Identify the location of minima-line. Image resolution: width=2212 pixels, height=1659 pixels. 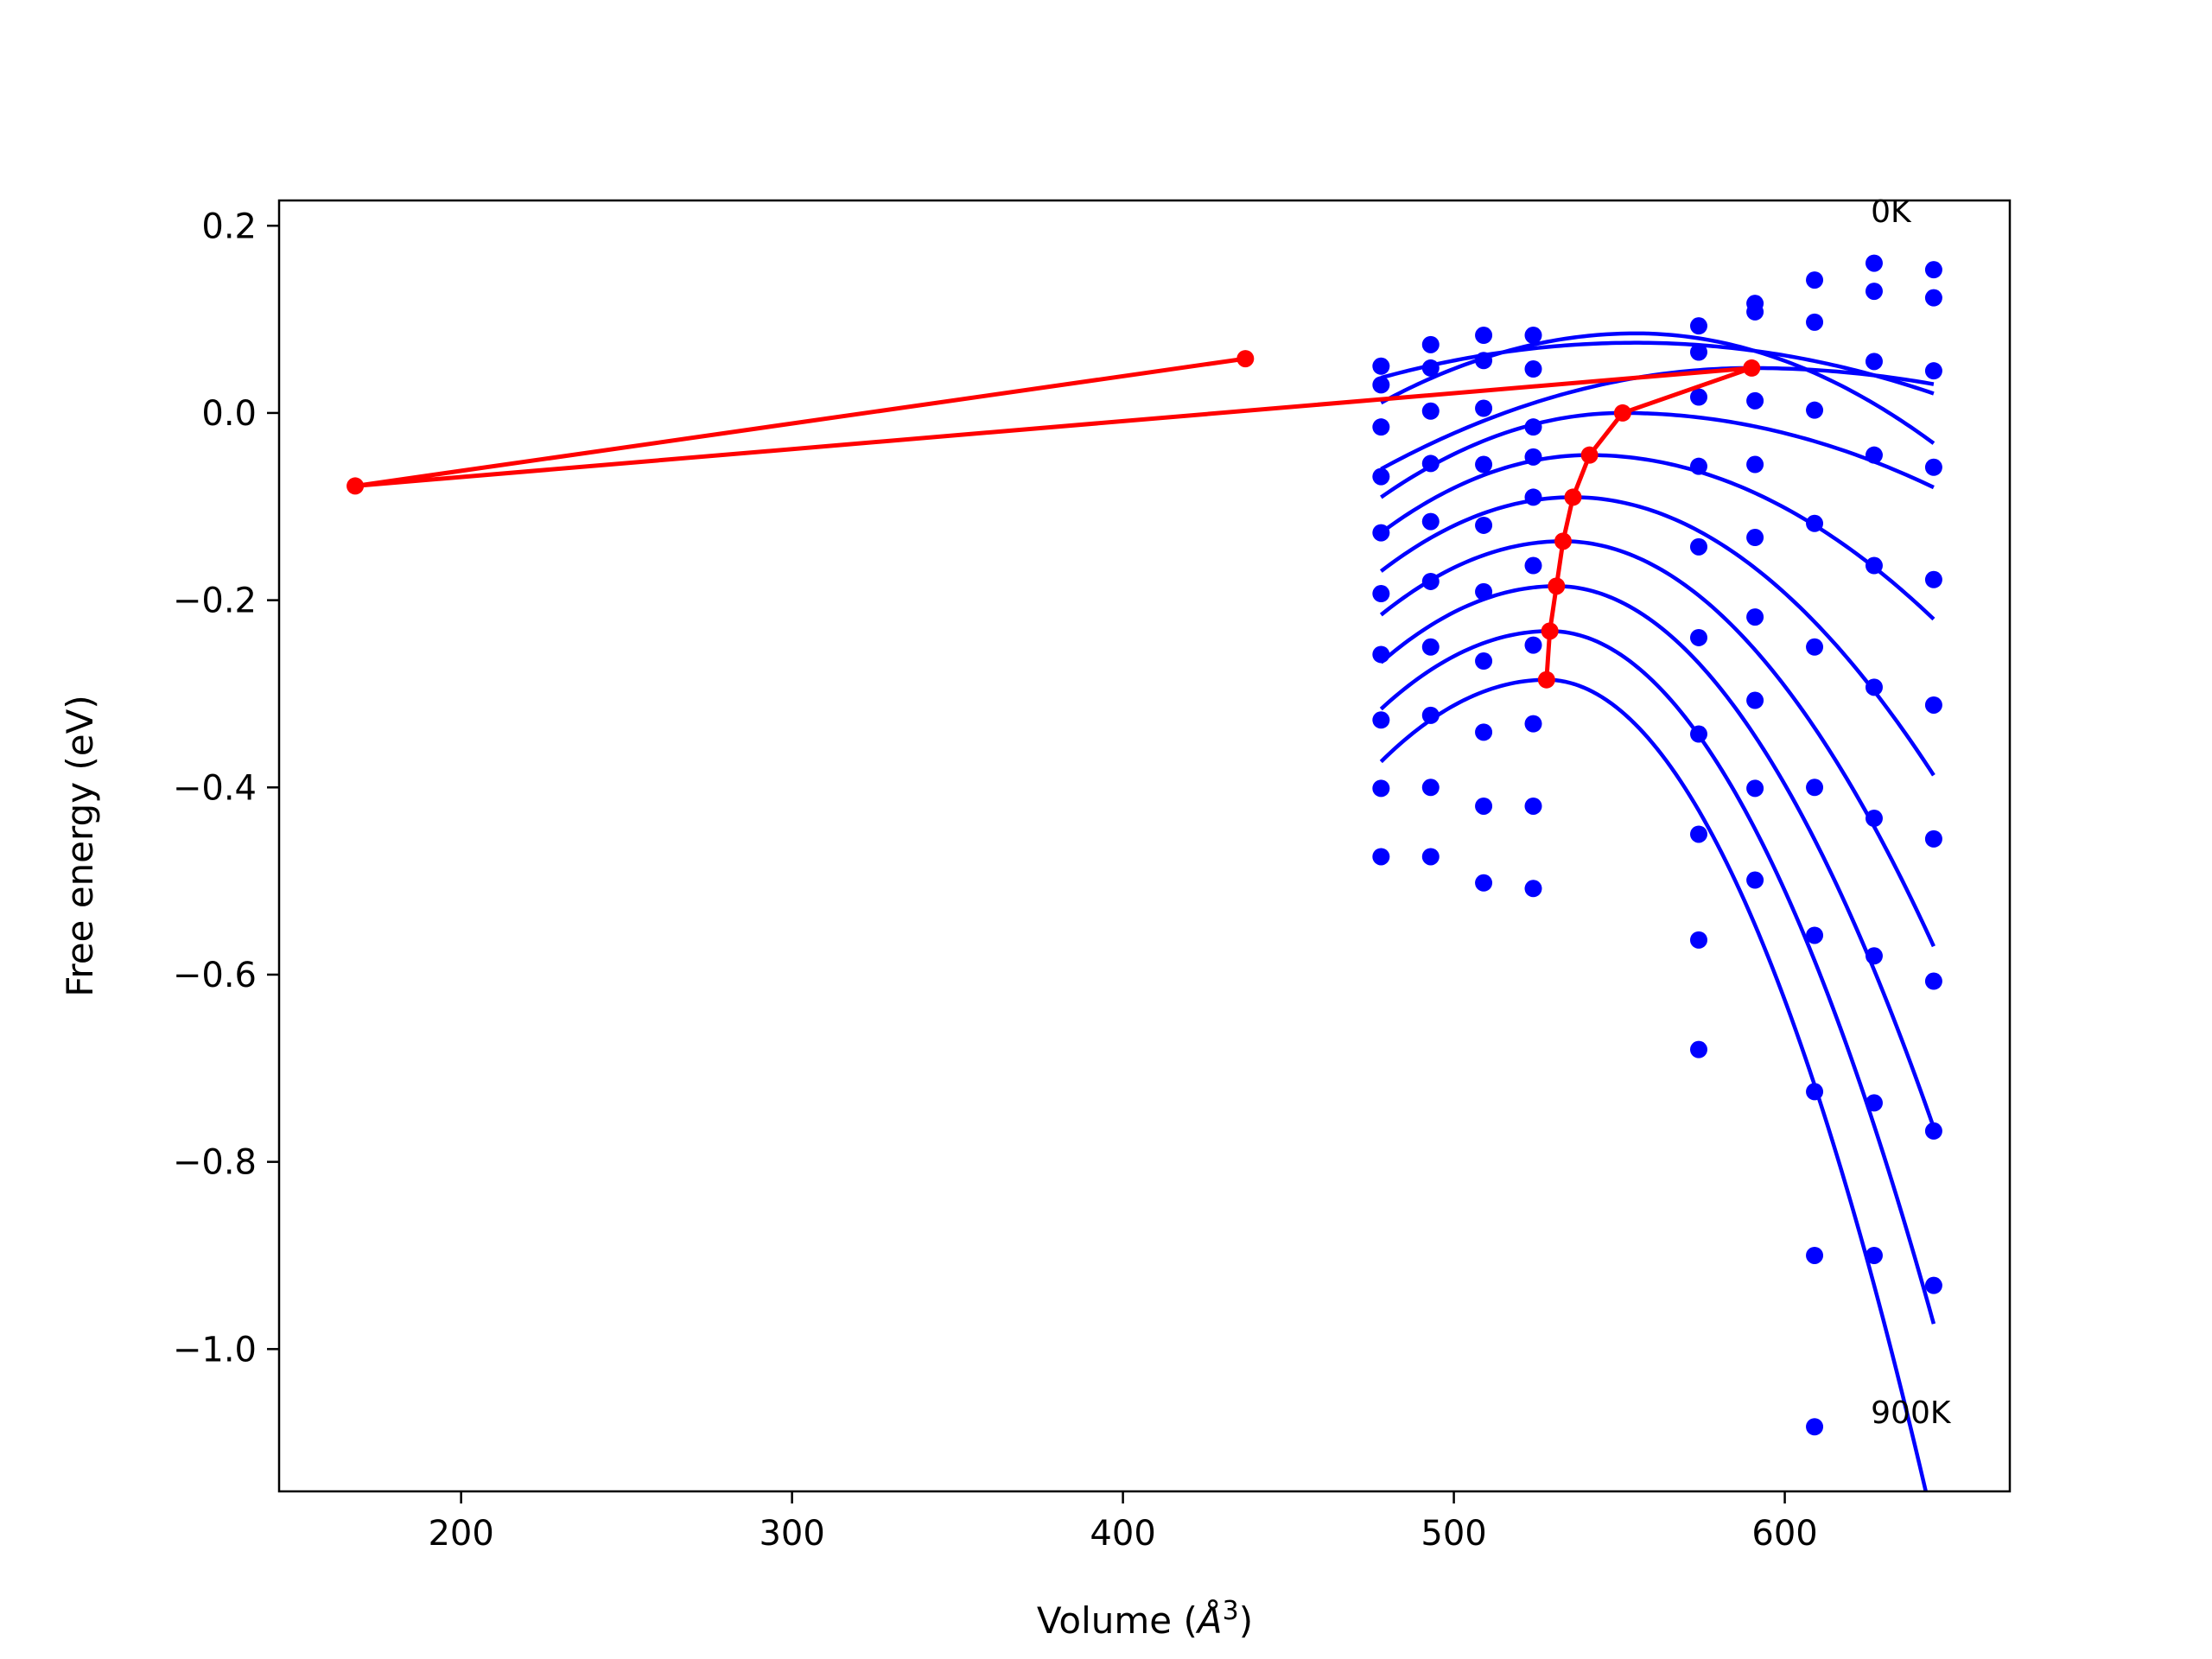
(1053, 518).